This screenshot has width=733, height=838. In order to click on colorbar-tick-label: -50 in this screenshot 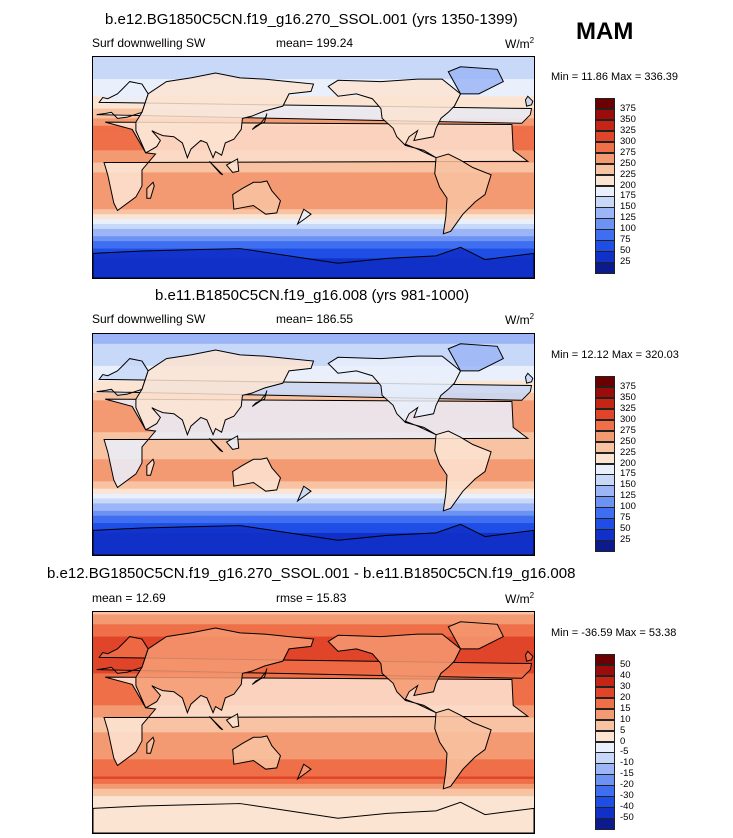, I will do `click(627, 818)`.